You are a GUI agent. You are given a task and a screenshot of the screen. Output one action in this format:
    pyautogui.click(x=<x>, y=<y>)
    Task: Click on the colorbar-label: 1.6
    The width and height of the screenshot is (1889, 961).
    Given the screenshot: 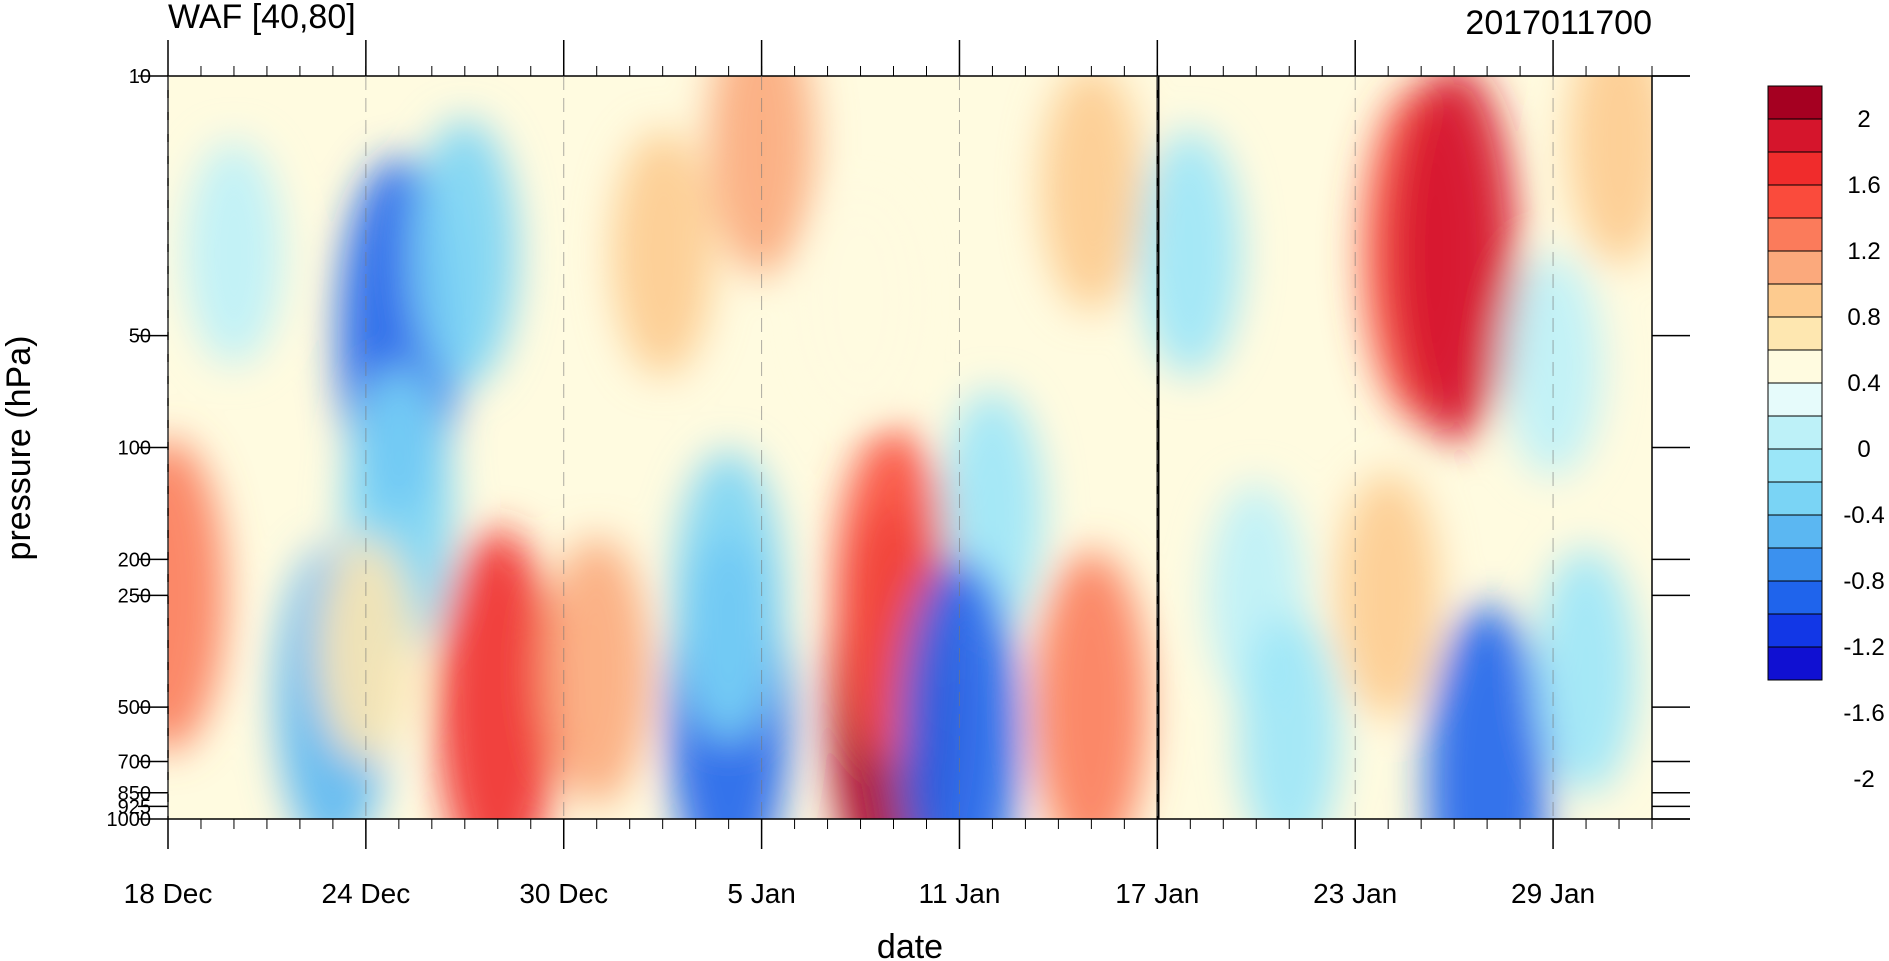 What is the action you would take?
    pyautogui.click(x=1863, y=185)
    